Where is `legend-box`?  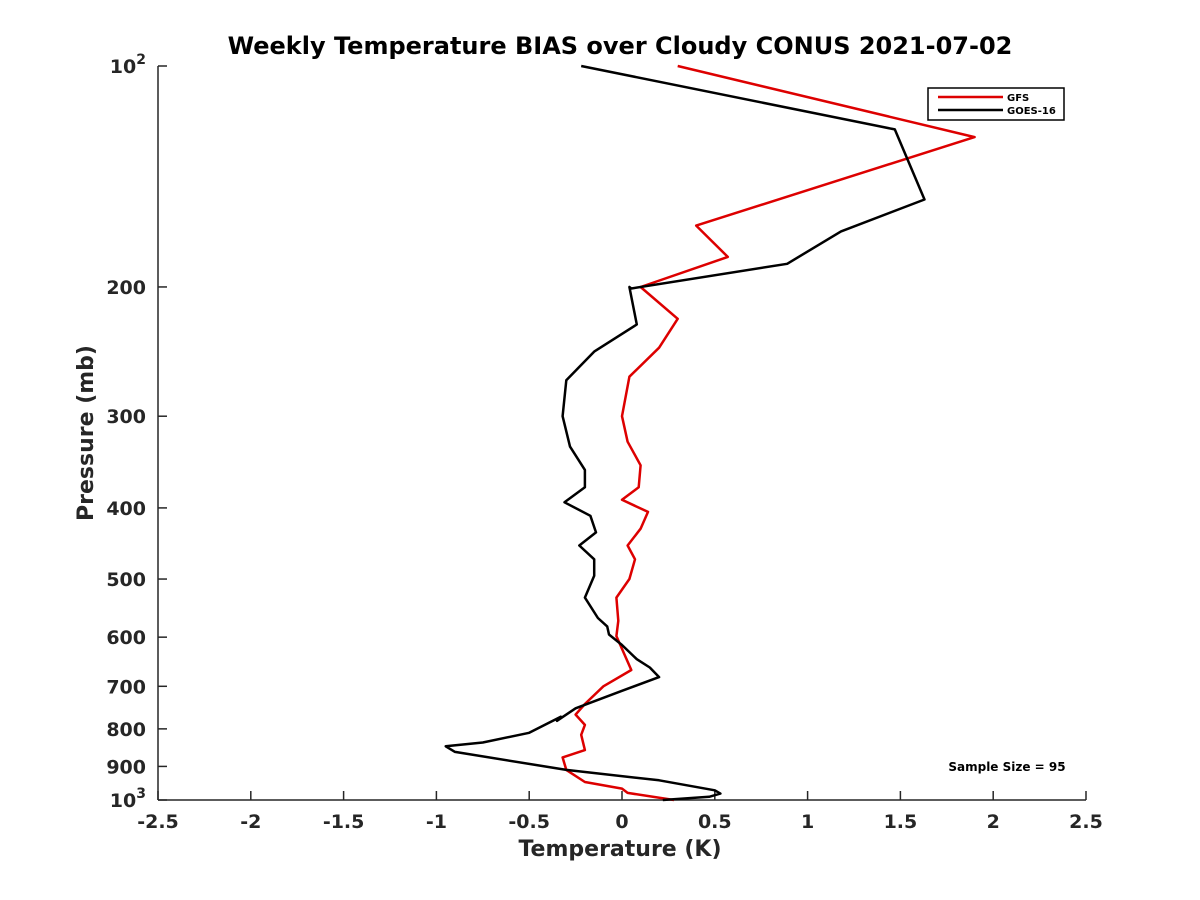
legend-box is located at coordinates (996, 104).